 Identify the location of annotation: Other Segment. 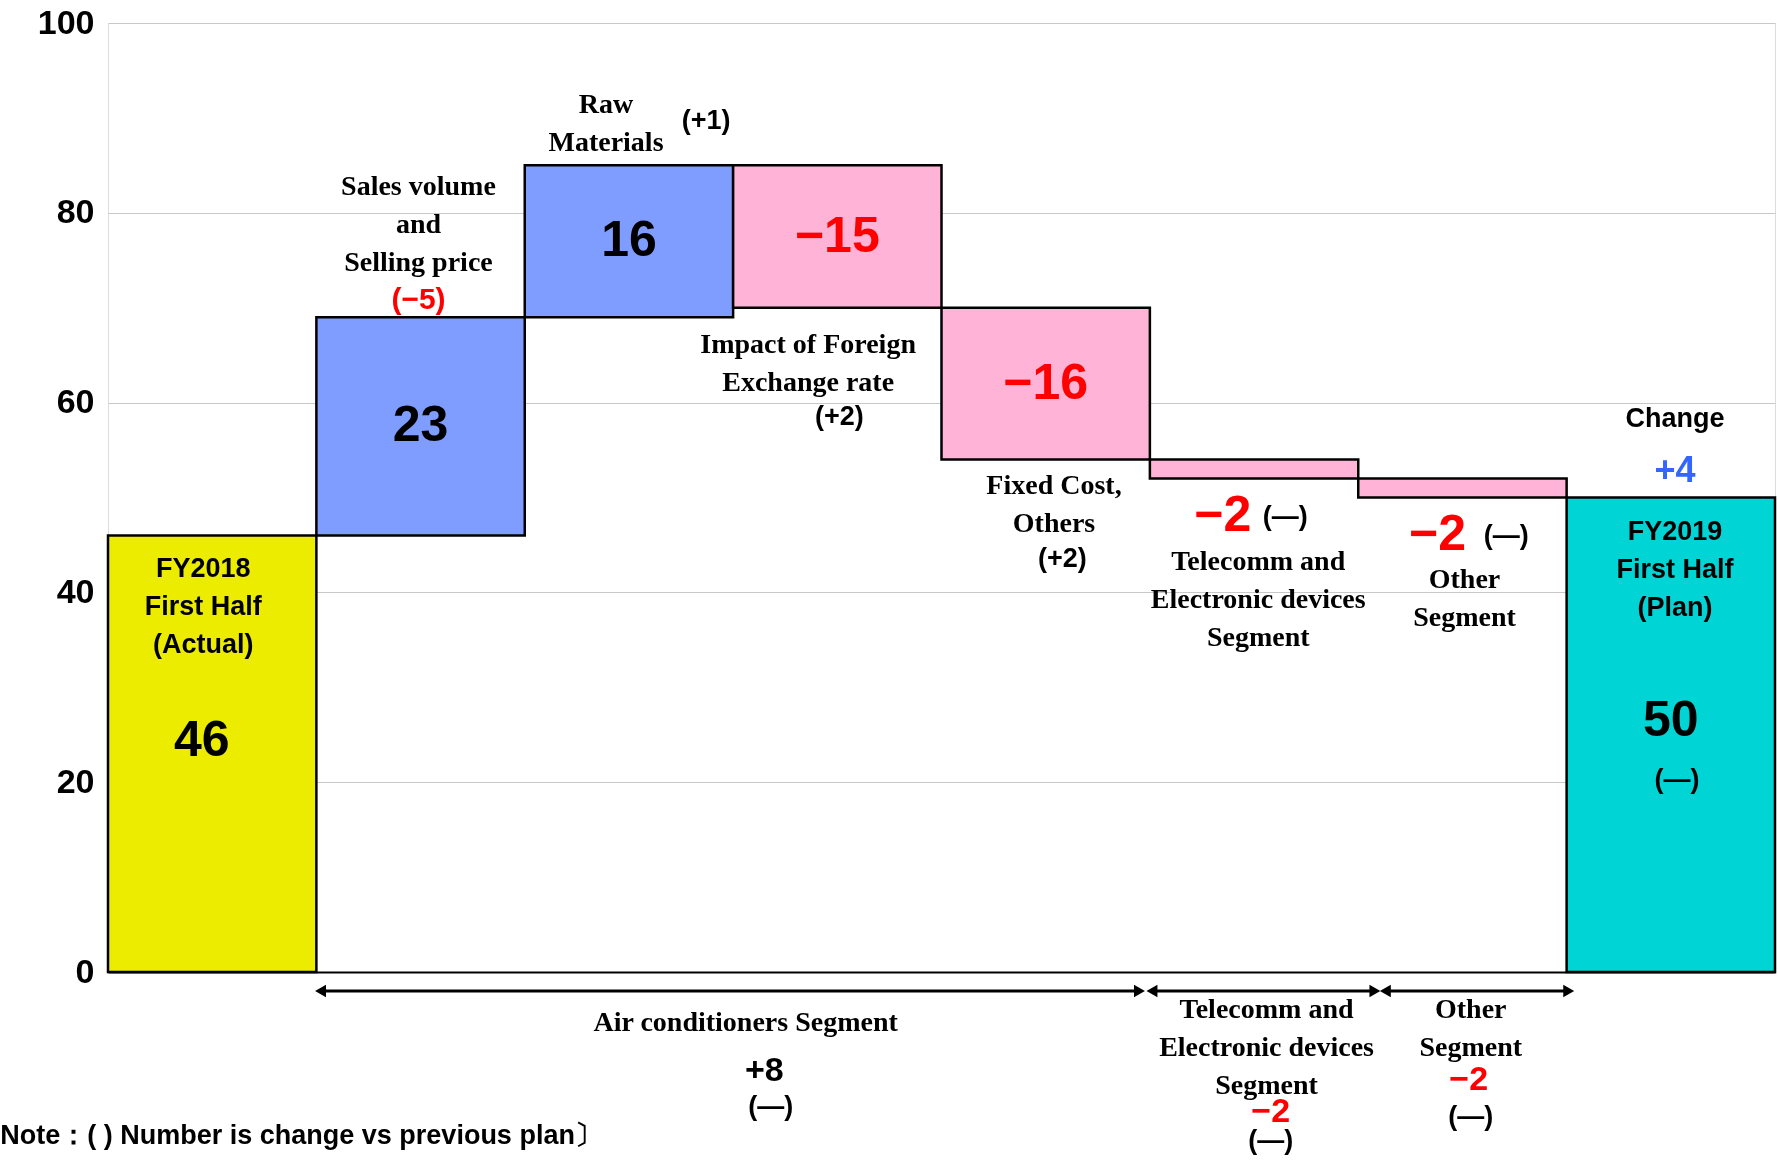
(1465, 597).